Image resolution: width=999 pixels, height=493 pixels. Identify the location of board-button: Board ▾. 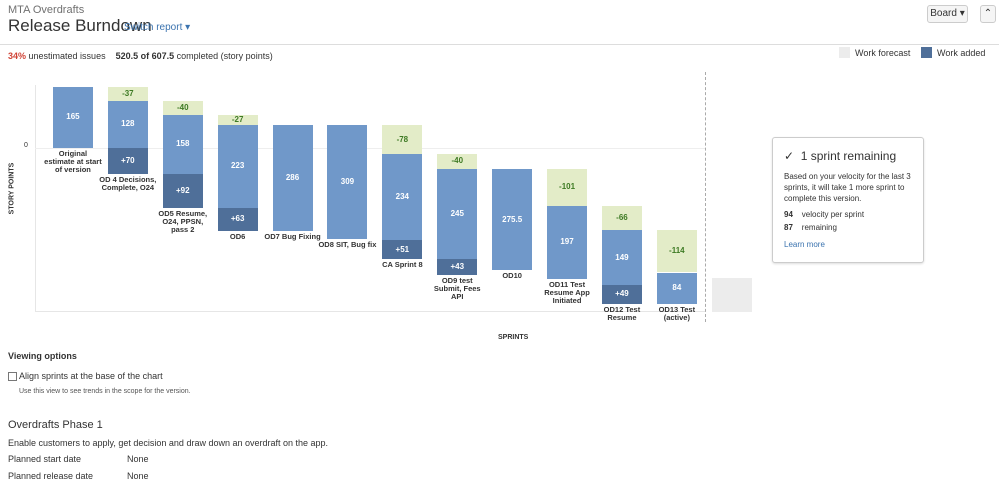
(947, 14).